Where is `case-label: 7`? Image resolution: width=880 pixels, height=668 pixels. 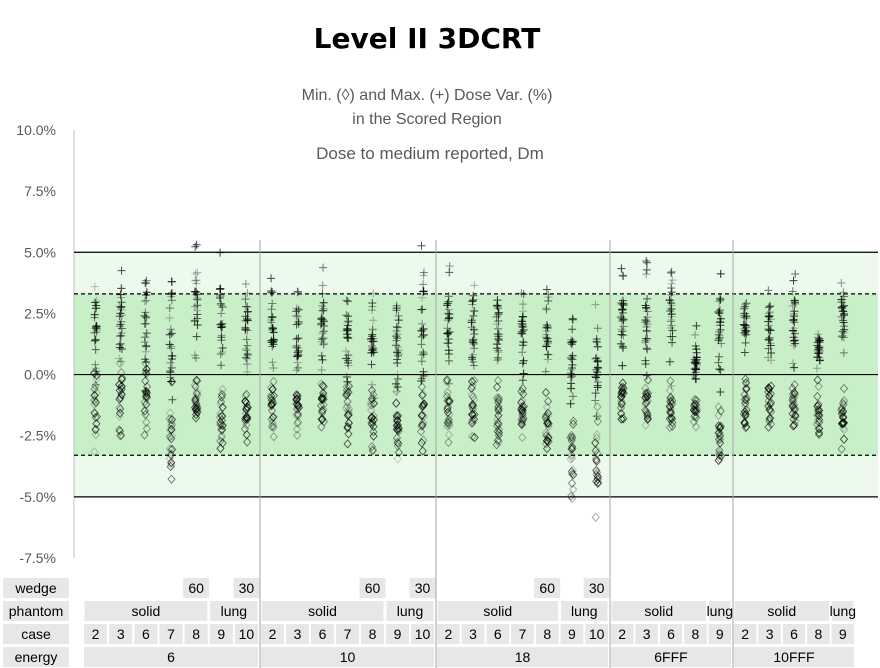
case-label: 7 is located at coordinates (523, 634).